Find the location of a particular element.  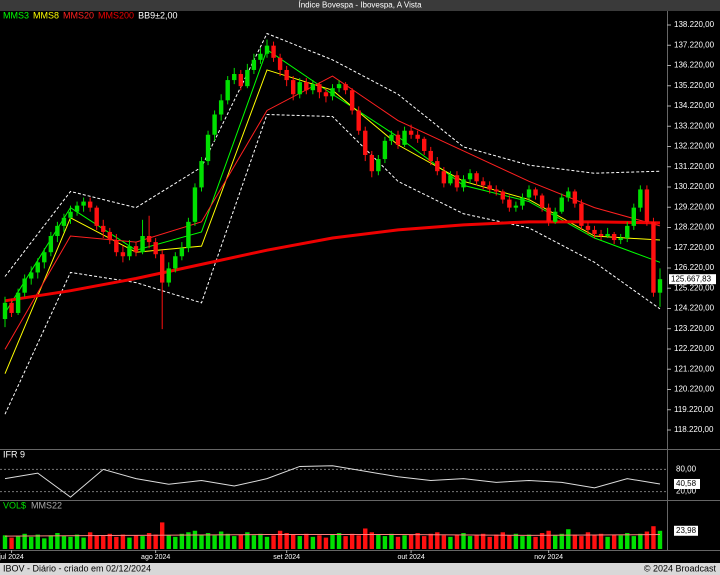

chart-title: Índice Bovespa - Ibovespa, A Vista is located at coordinates (360, 5).